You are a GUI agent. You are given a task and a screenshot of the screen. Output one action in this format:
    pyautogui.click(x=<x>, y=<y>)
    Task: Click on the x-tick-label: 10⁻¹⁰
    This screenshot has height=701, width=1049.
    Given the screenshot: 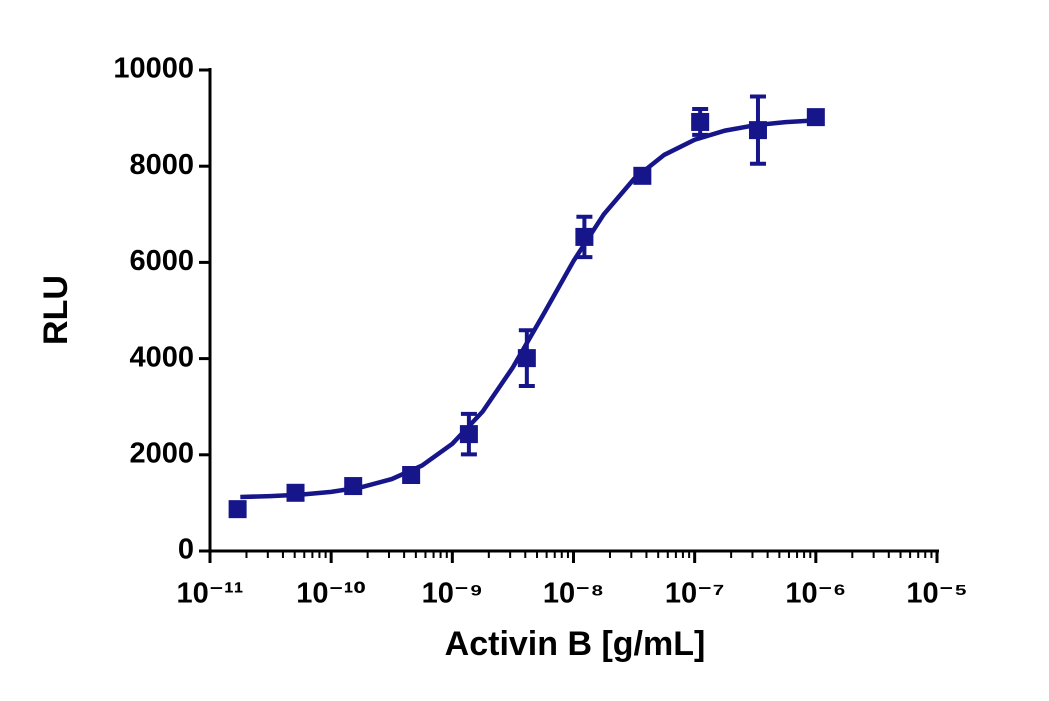 What is the action you would take?
    pyautogui.click(x=331, y=594)
    